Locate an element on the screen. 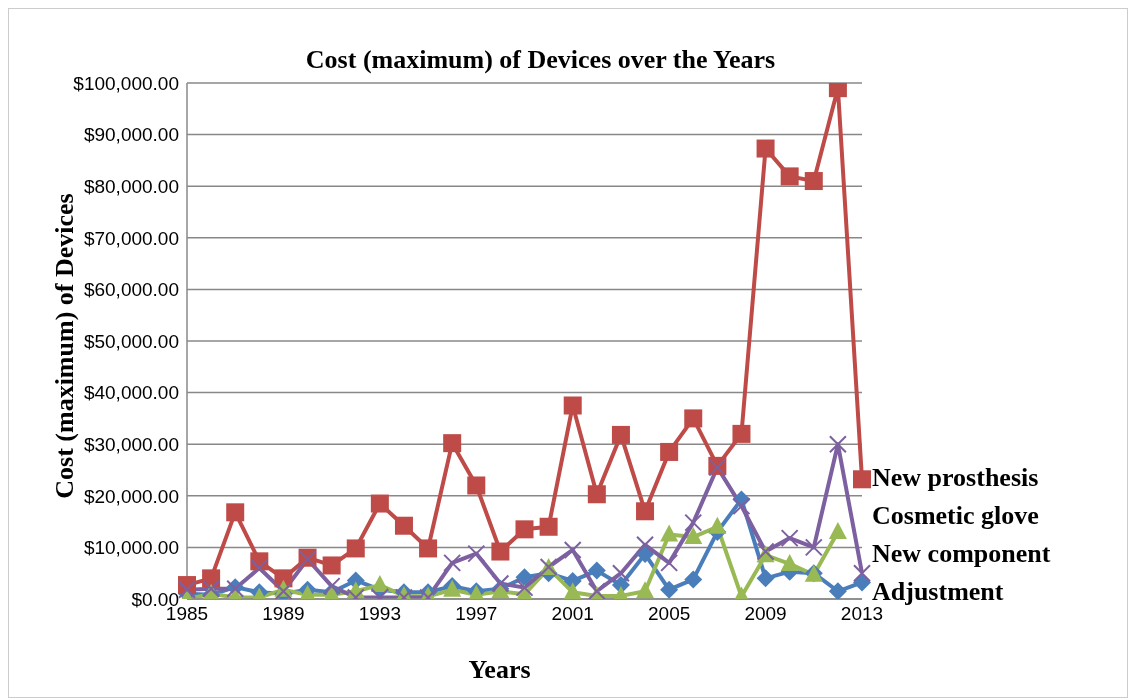 Image resolution: width=1136 pixels, height=700 pixels. x-tick-label: 2005 is located at coordinates (669, 614).